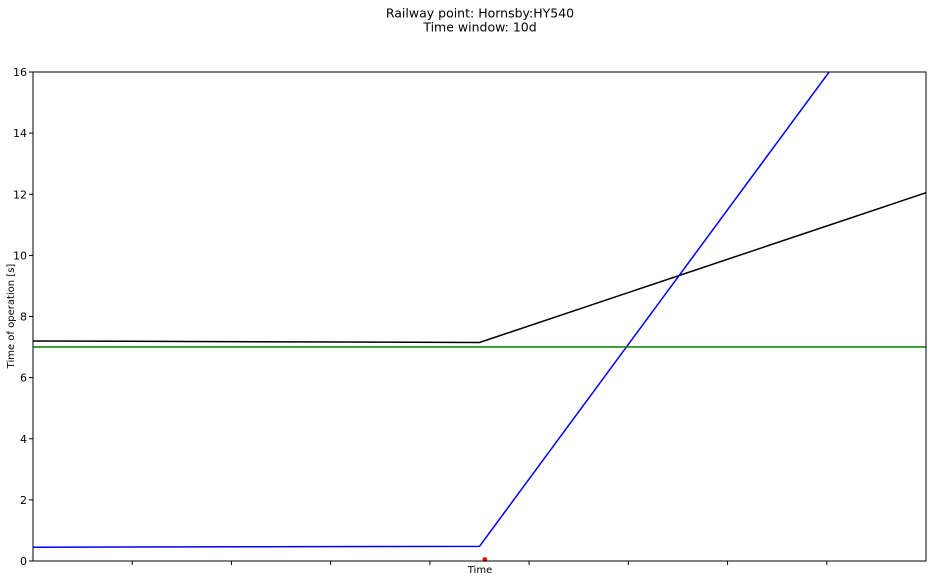 The image size is (936, 582). What do you see at coordinates (479, 570) in the screenshot?
I see `x-axis-label: Time` at bounding box center [479, 570].